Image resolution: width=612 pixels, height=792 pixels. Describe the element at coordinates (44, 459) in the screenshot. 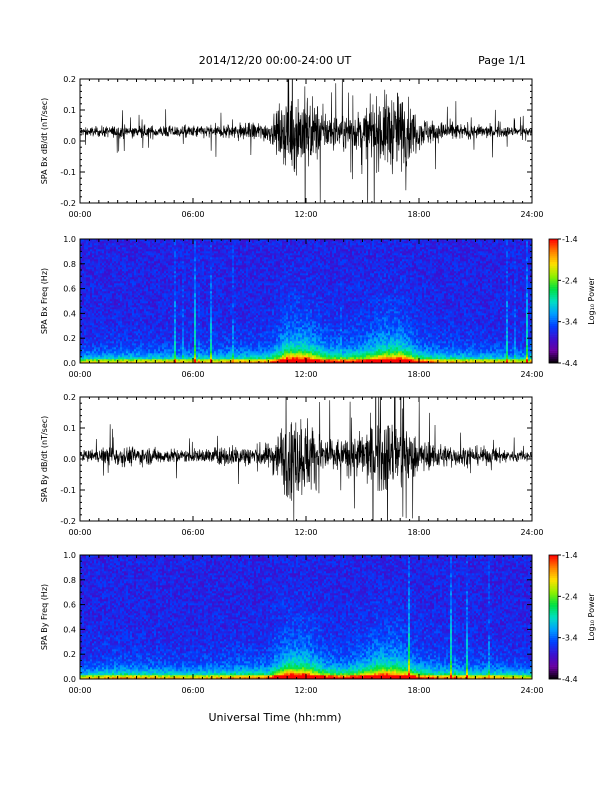

I see `y-axis-label: SPA By dB/dt (nT/sec)` at that location.